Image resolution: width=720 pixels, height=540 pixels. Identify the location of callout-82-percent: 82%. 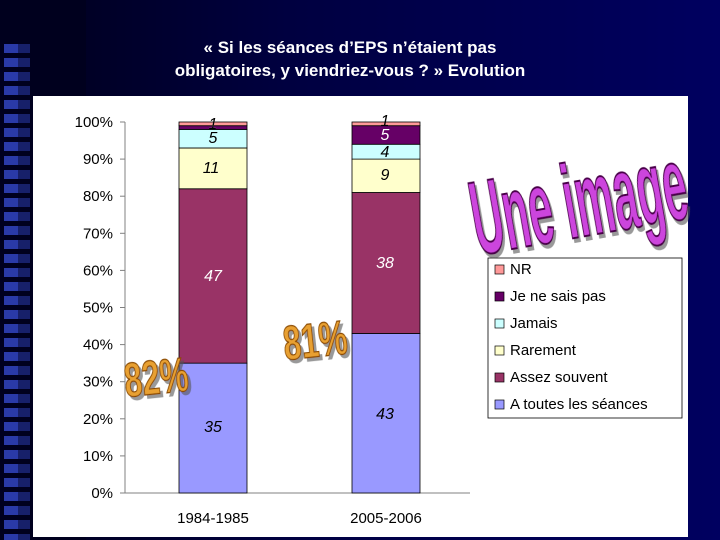
(155, 377).